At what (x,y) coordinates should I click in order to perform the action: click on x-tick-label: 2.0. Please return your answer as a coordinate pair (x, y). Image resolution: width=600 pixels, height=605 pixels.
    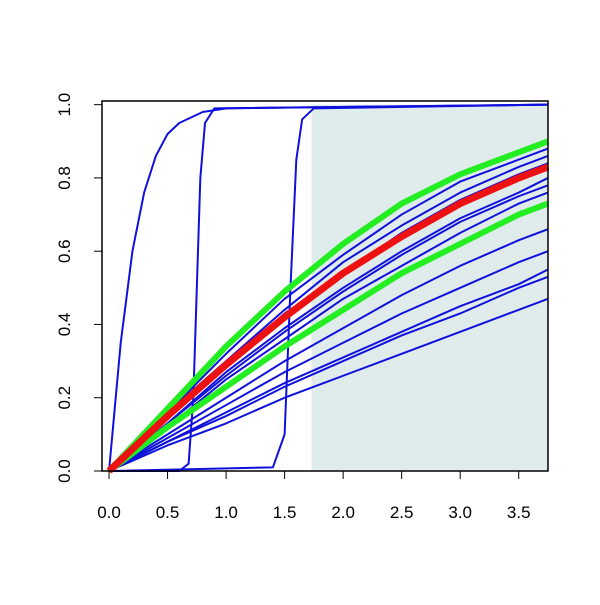
    Looking at the image, I should click on (343, 512).